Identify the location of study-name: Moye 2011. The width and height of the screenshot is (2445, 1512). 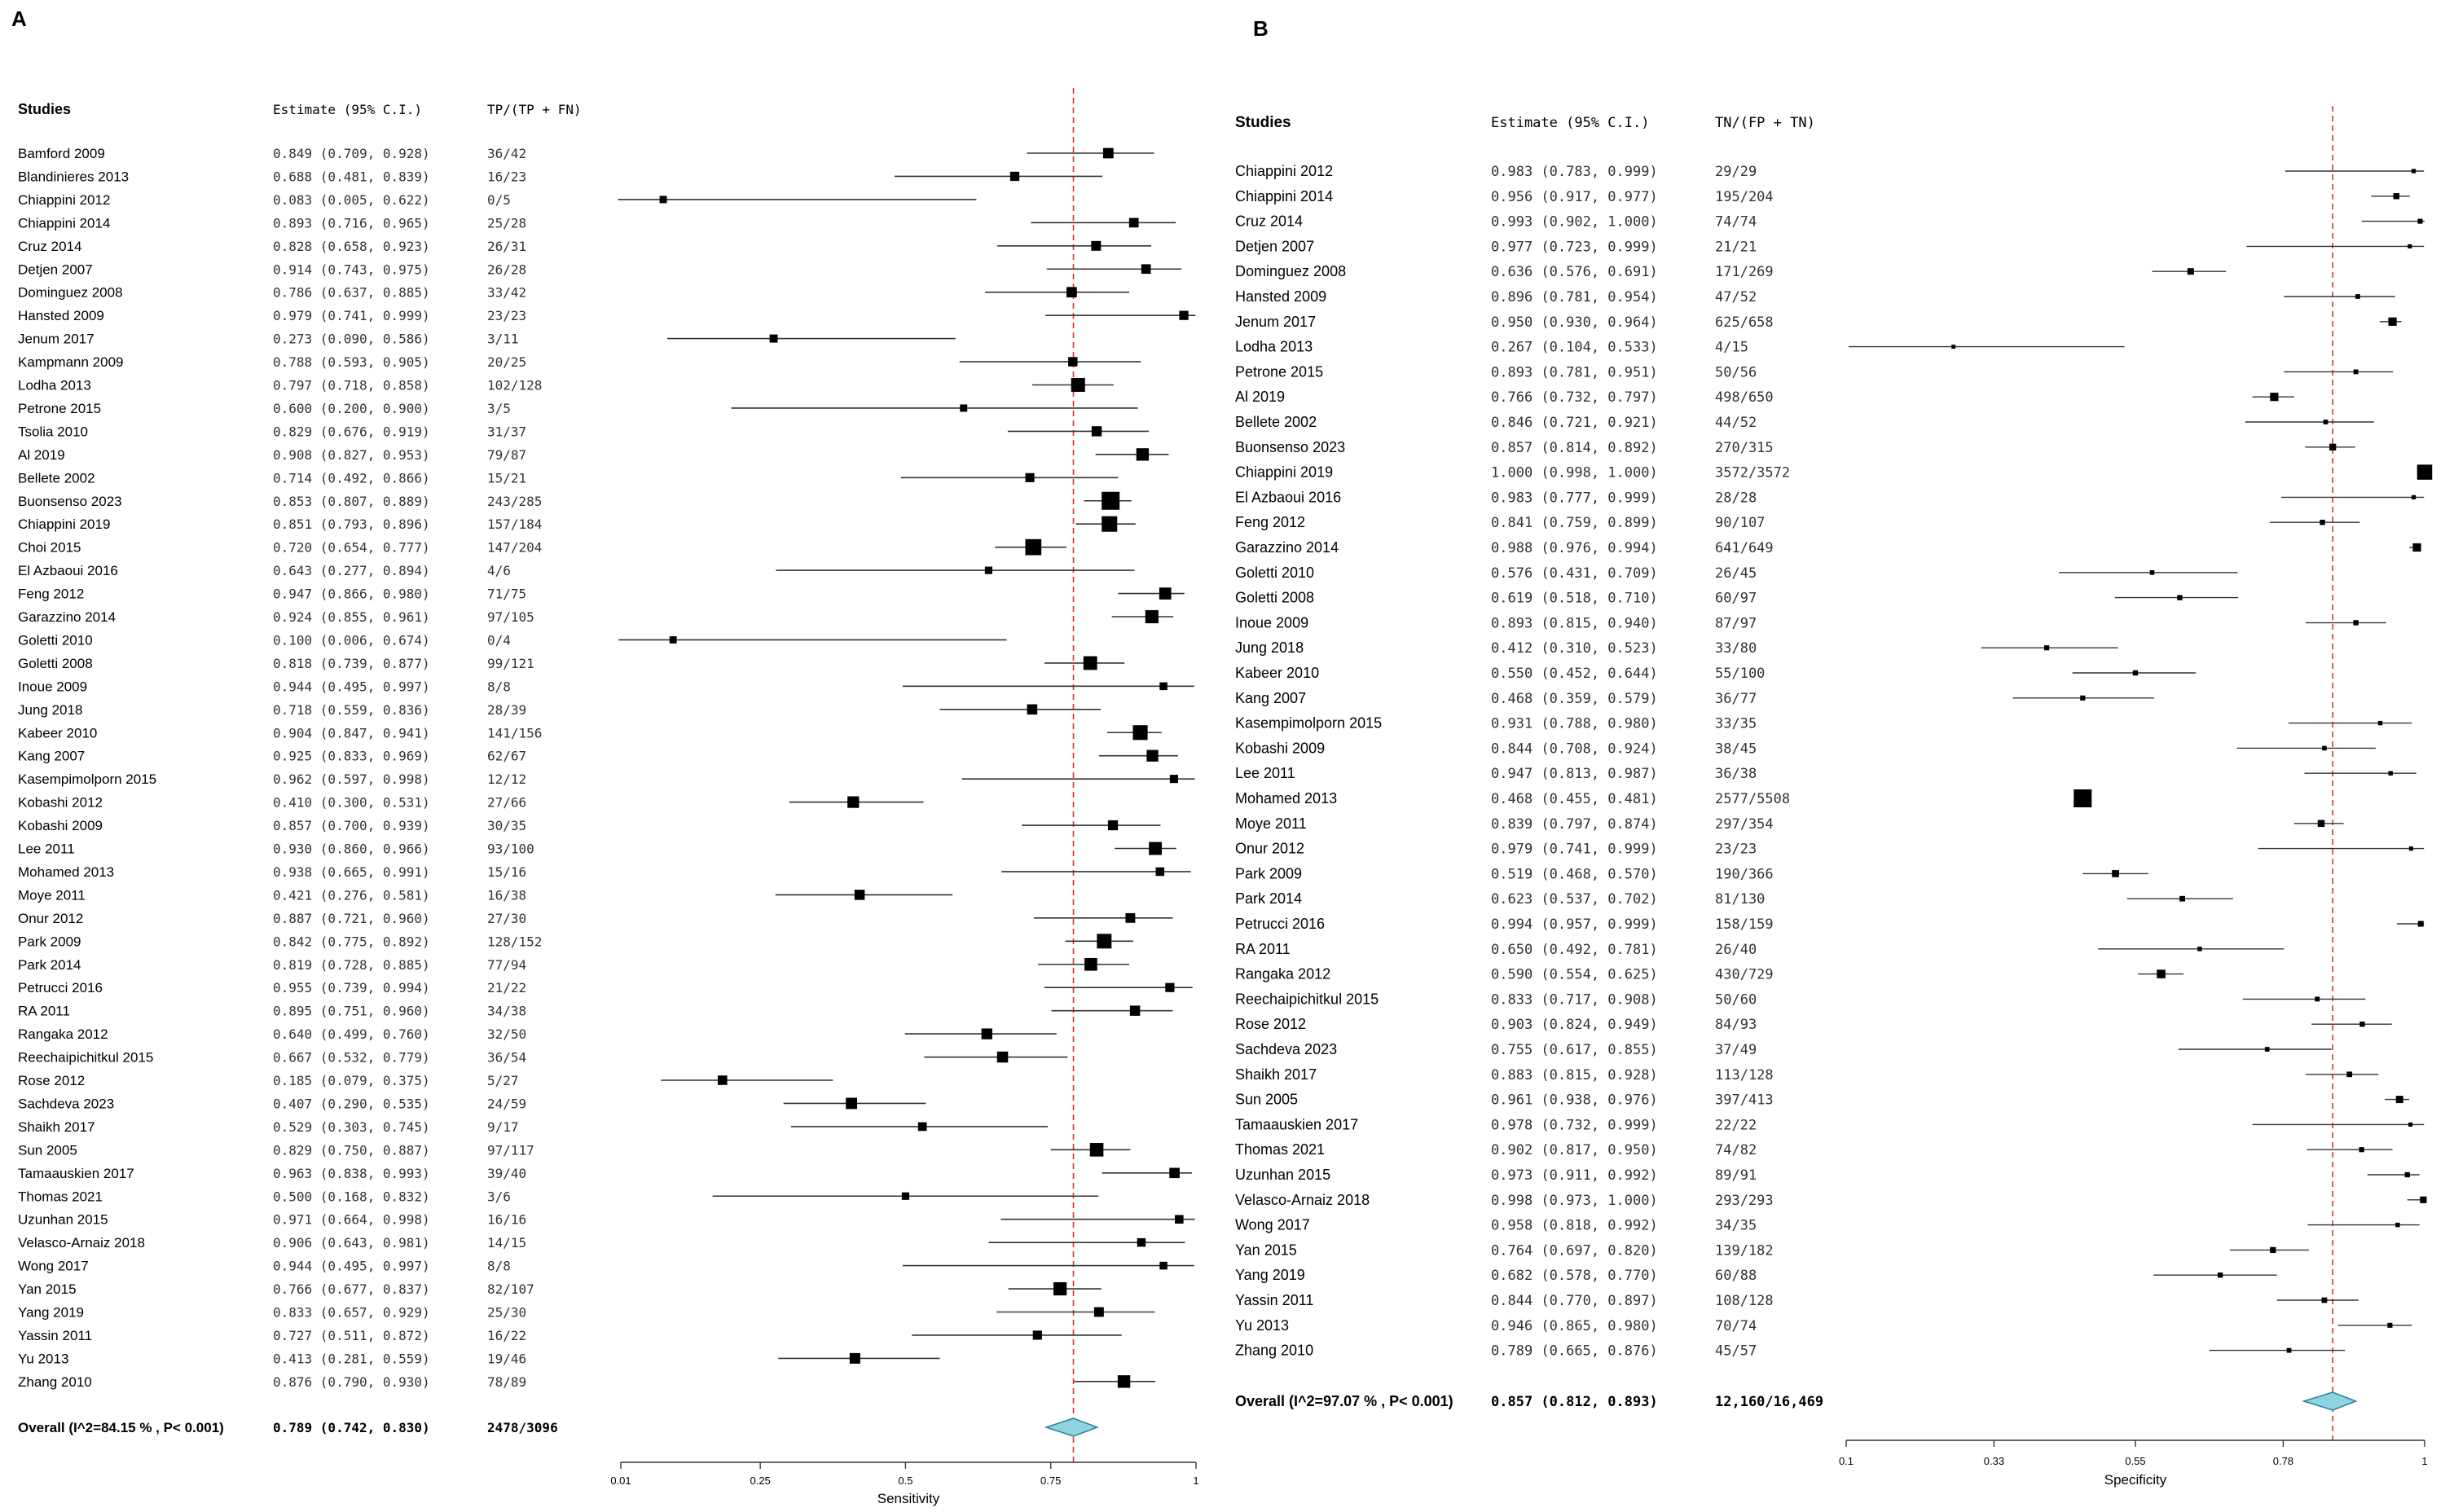
(1271, 823).